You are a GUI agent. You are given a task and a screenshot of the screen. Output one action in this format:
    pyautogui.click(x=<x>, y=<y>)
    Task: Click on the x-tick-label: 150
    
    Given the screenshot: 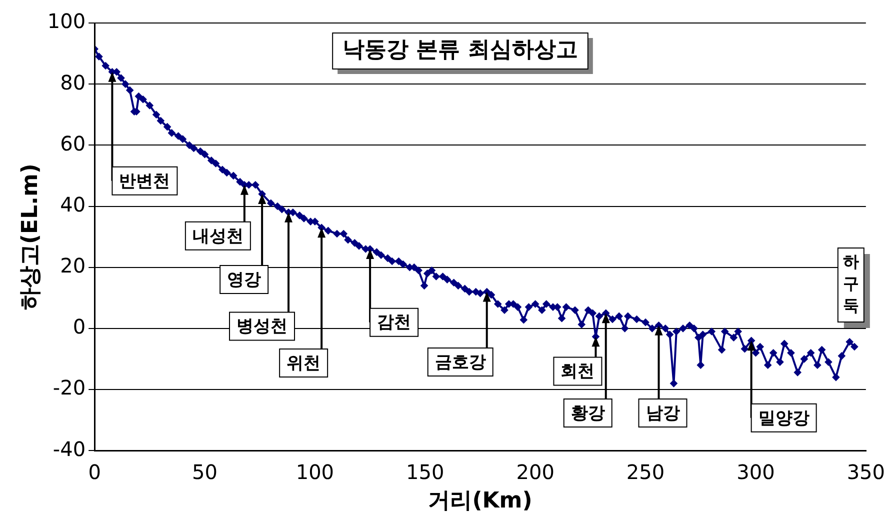 What is the action you would take?
    pyautogui.click(x=425, y=472)
    